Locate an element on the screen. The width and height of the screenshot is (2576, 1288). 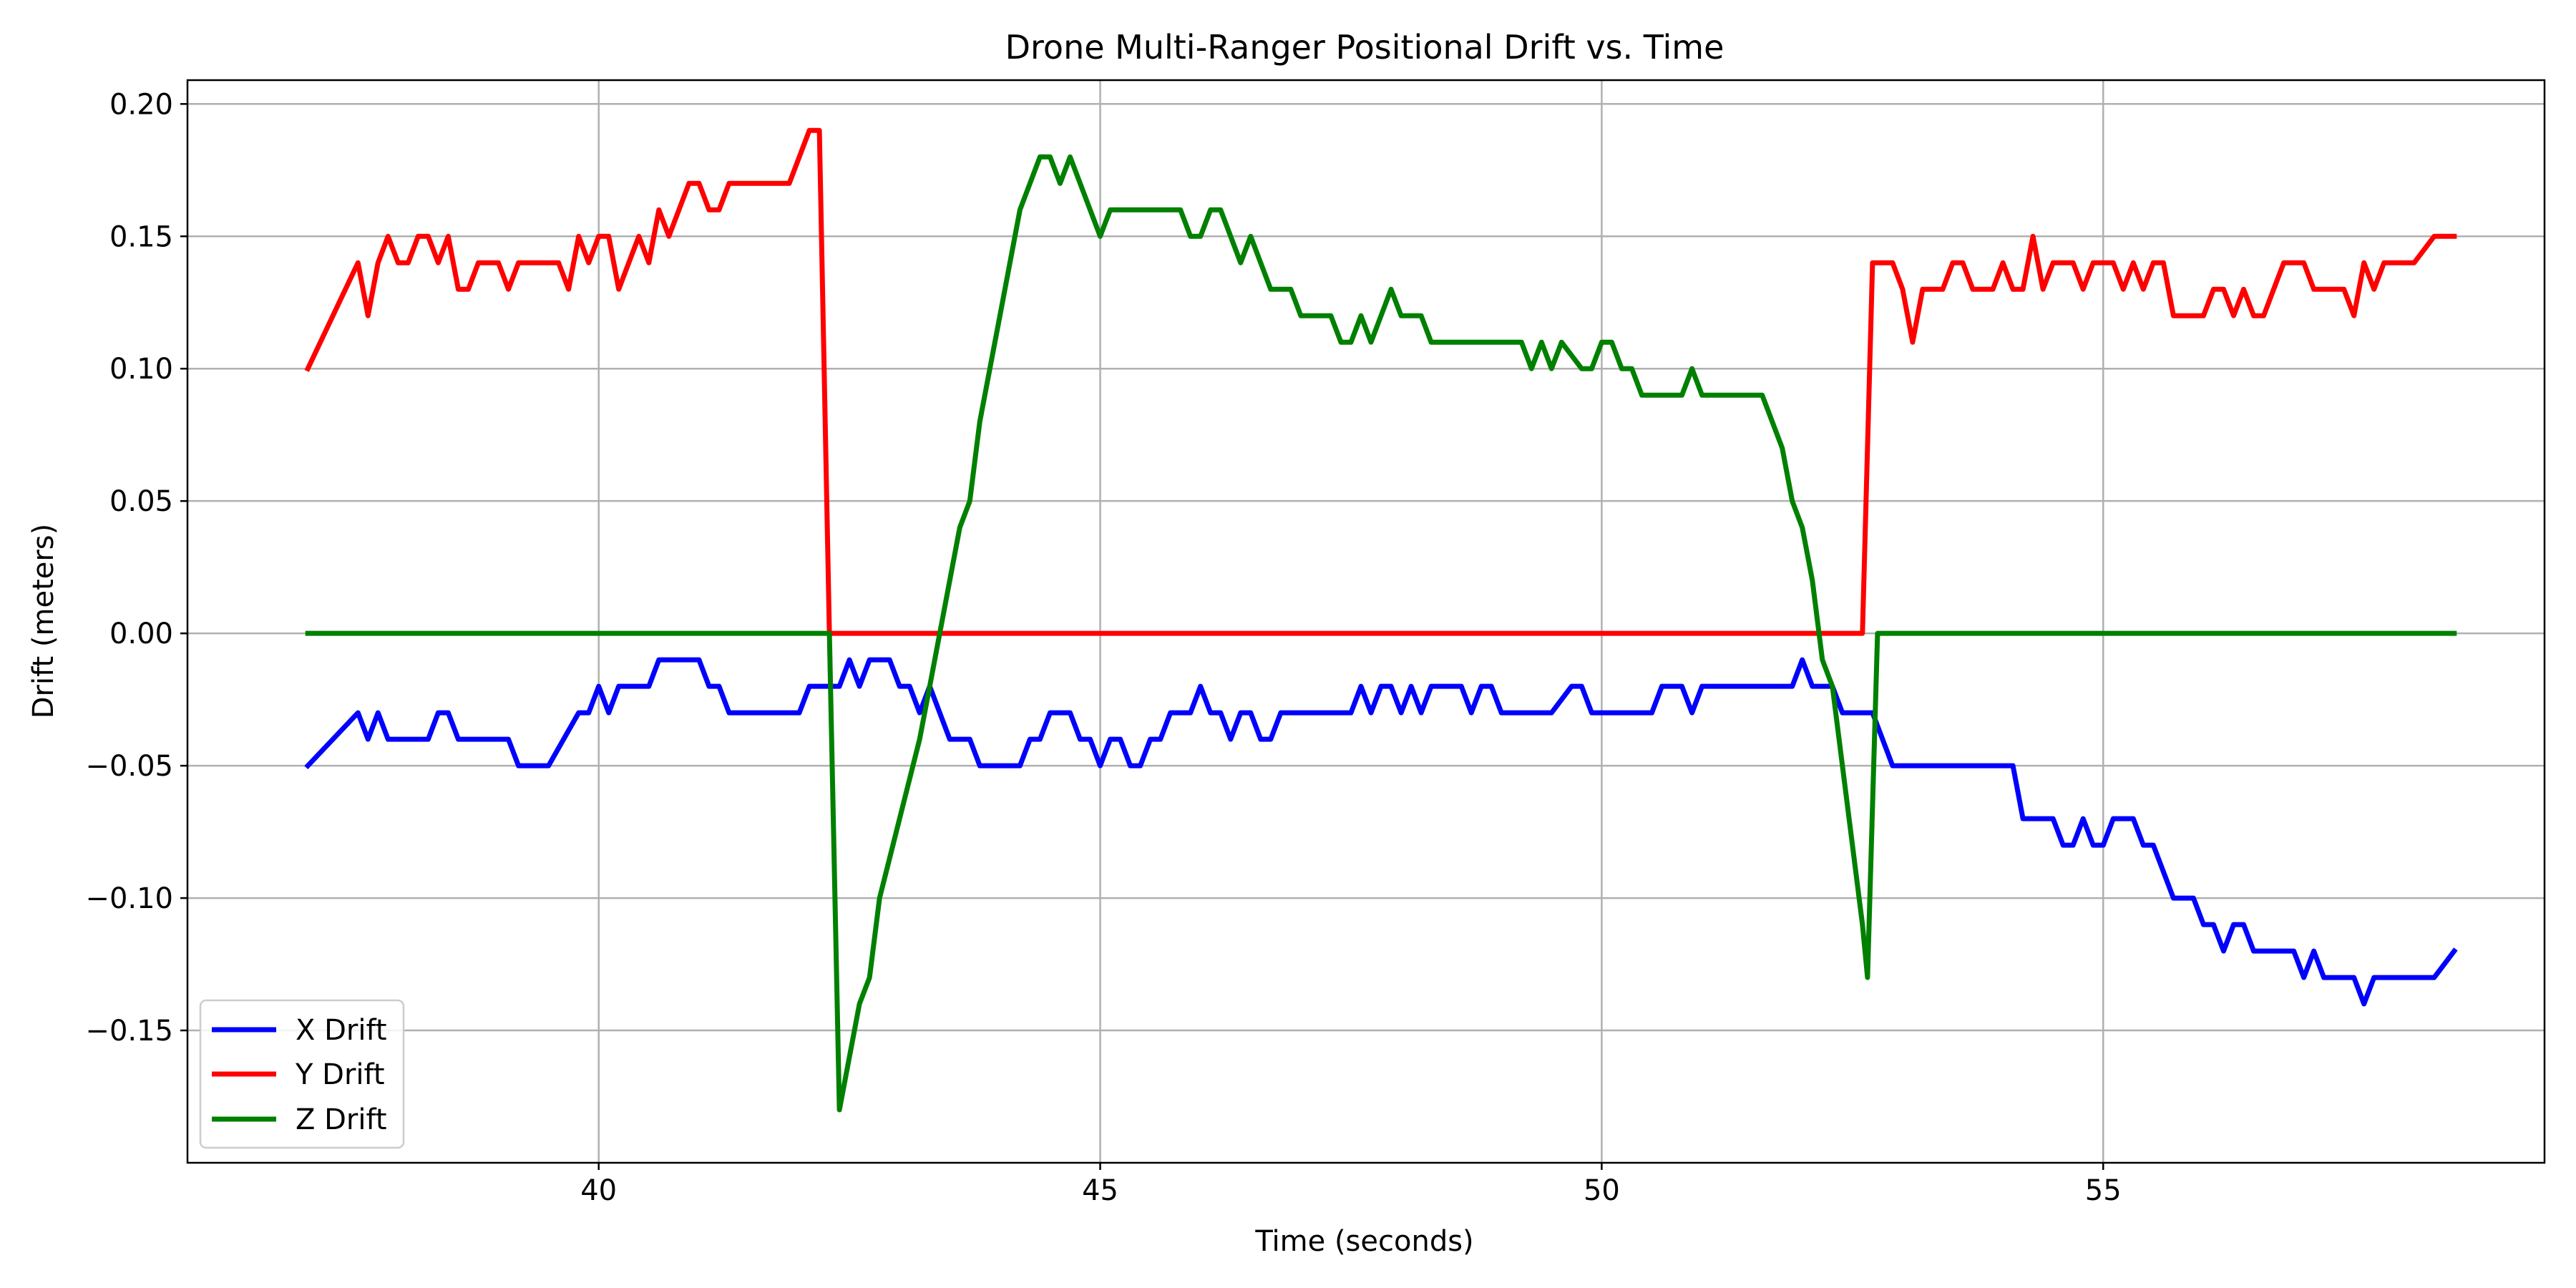
y-tick-label: 0.10 is located at coordinates (141, 369).